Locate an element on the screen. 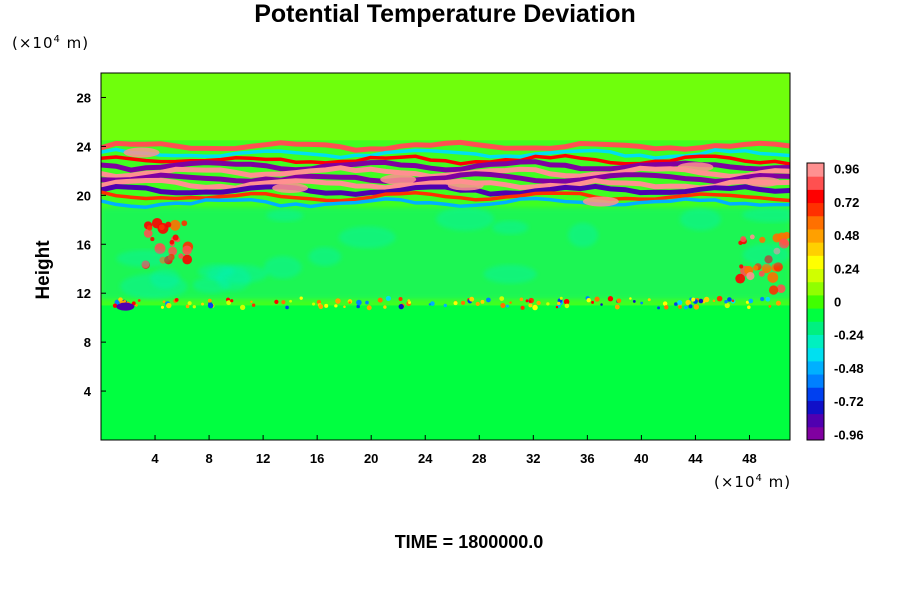  y-tick-label-1: 8 is located at coordinates (87, 342).